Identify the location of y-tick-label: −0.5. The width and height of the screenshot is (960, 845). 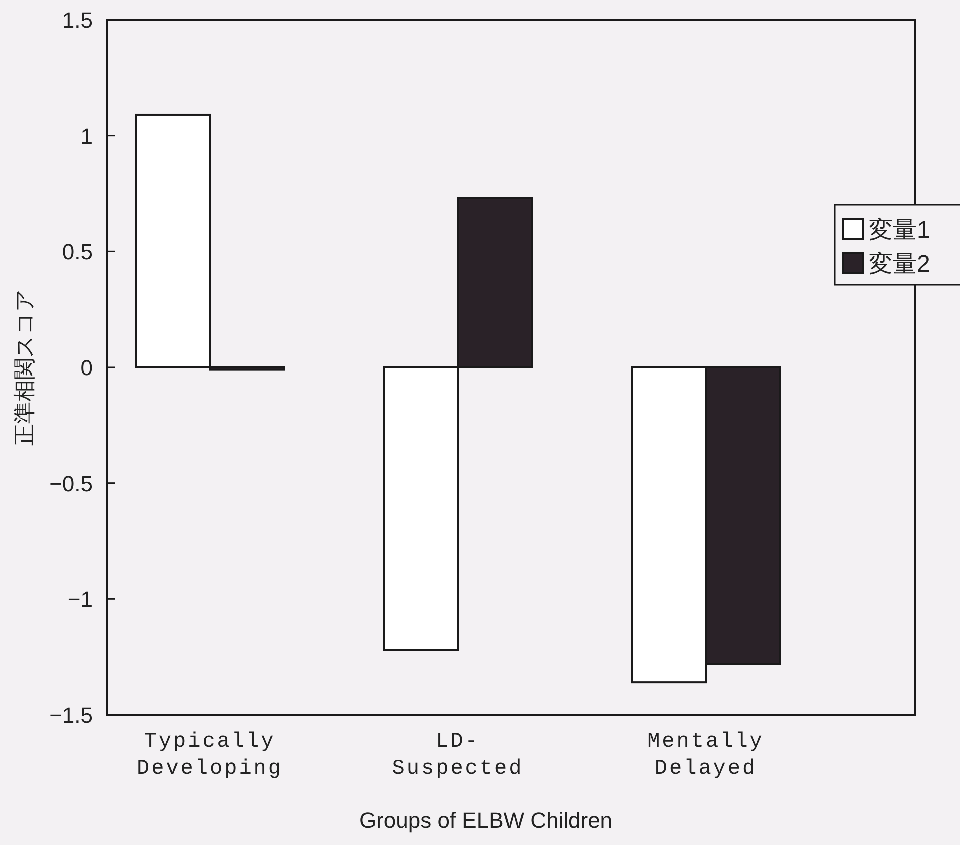
(71, 483).